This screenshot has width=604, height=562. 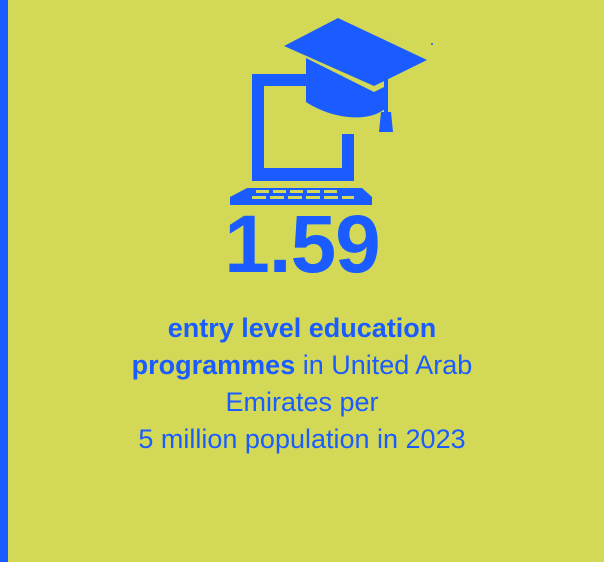 I want to click on desc-bold-2: programmes, so click(x=213, y=365).